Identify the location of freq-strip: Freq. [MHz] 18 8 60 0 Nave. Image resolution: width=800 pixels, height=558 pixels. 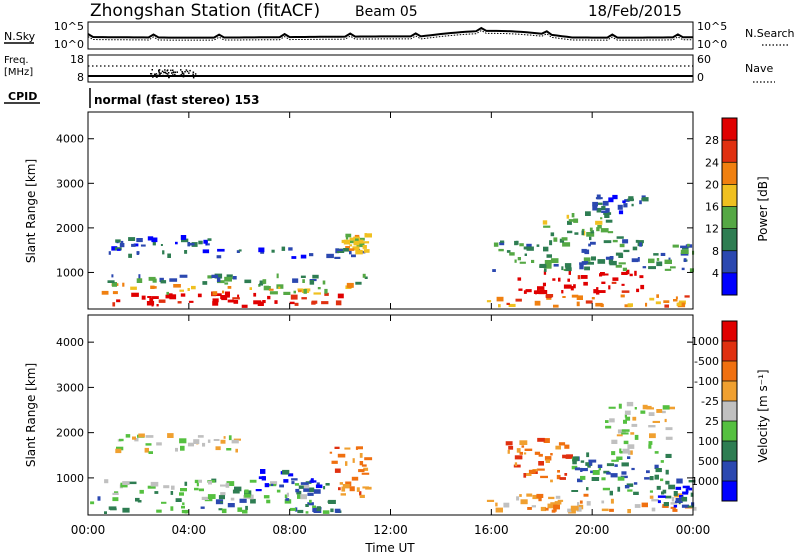
(389, 68).